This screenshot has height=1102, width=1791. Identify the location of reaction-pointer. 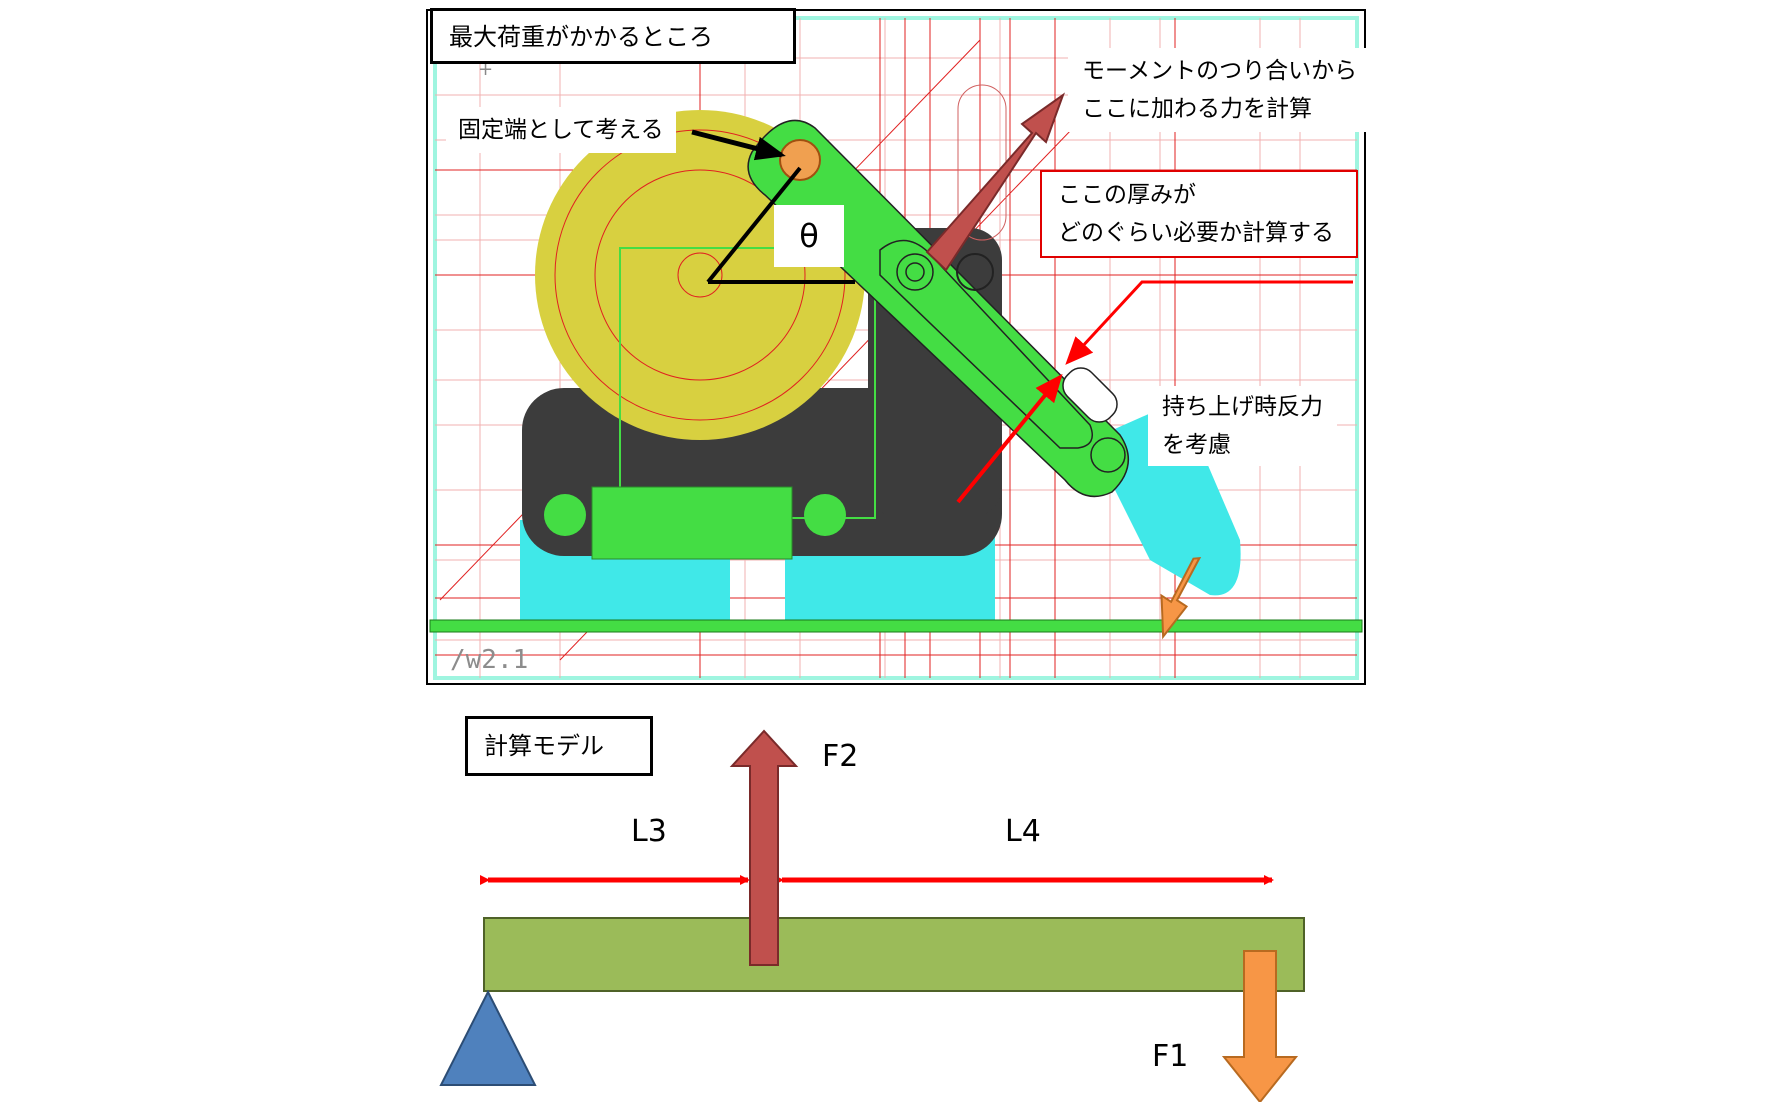
(1009, 438).